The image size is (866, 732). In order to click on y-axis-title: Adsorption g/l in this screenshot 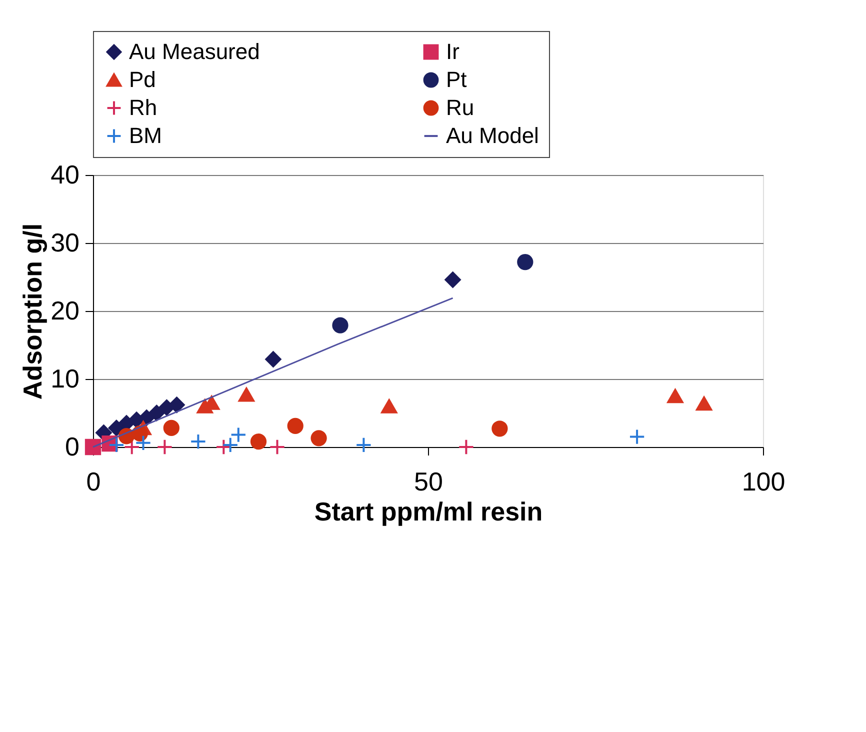, I will do `click(33, 311)`.